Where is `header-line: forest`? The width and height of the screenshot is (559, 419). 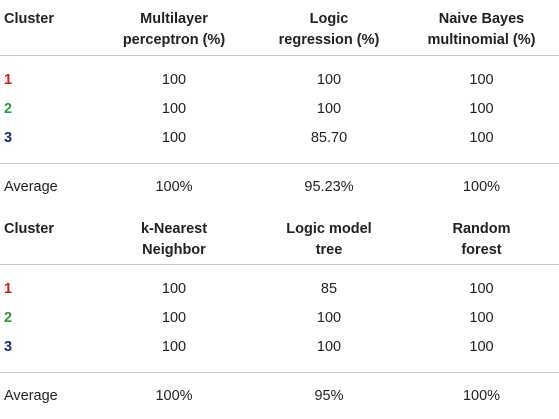
header-line: forest is located at coordinates (481, 249).